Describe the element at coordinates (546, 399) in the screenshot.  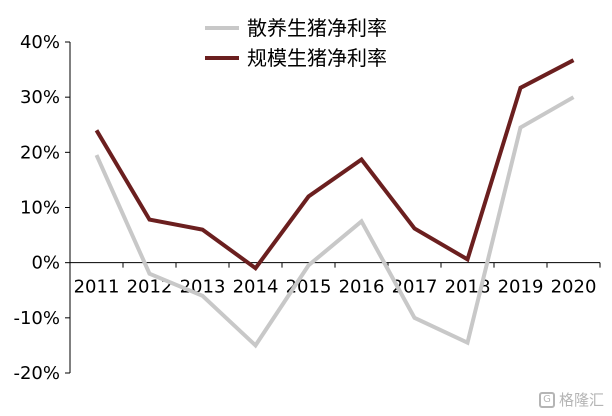
I see `gelonghui-logo-icon: G` at that location.